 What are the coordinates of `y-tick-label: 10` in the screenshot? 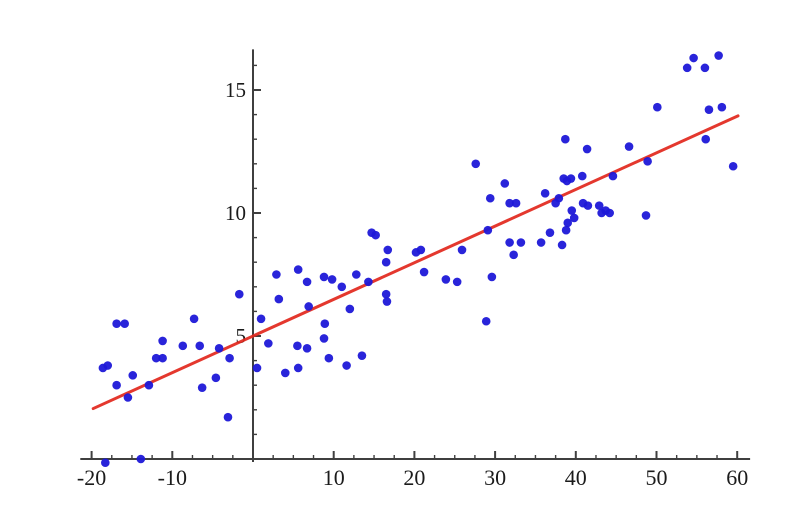 It's located at (235, 213).